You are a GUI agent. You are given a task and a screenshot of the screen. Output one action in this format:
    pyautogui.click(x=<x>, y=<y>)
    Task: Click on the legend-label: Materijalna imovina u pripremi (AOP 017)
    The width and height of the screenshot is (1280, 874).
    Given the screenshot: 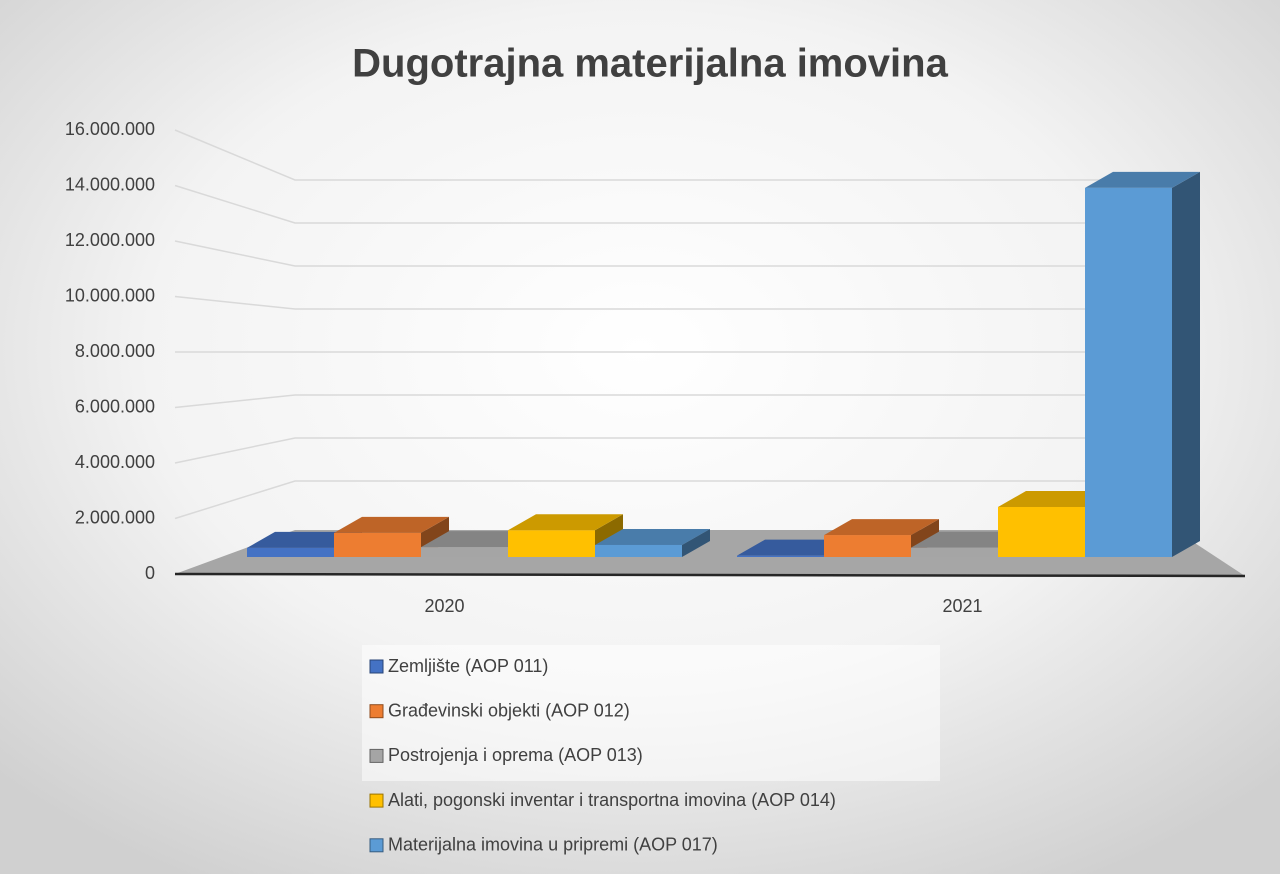 What is the action you would take?
    pyautogui.click(x=553, y=845)
    